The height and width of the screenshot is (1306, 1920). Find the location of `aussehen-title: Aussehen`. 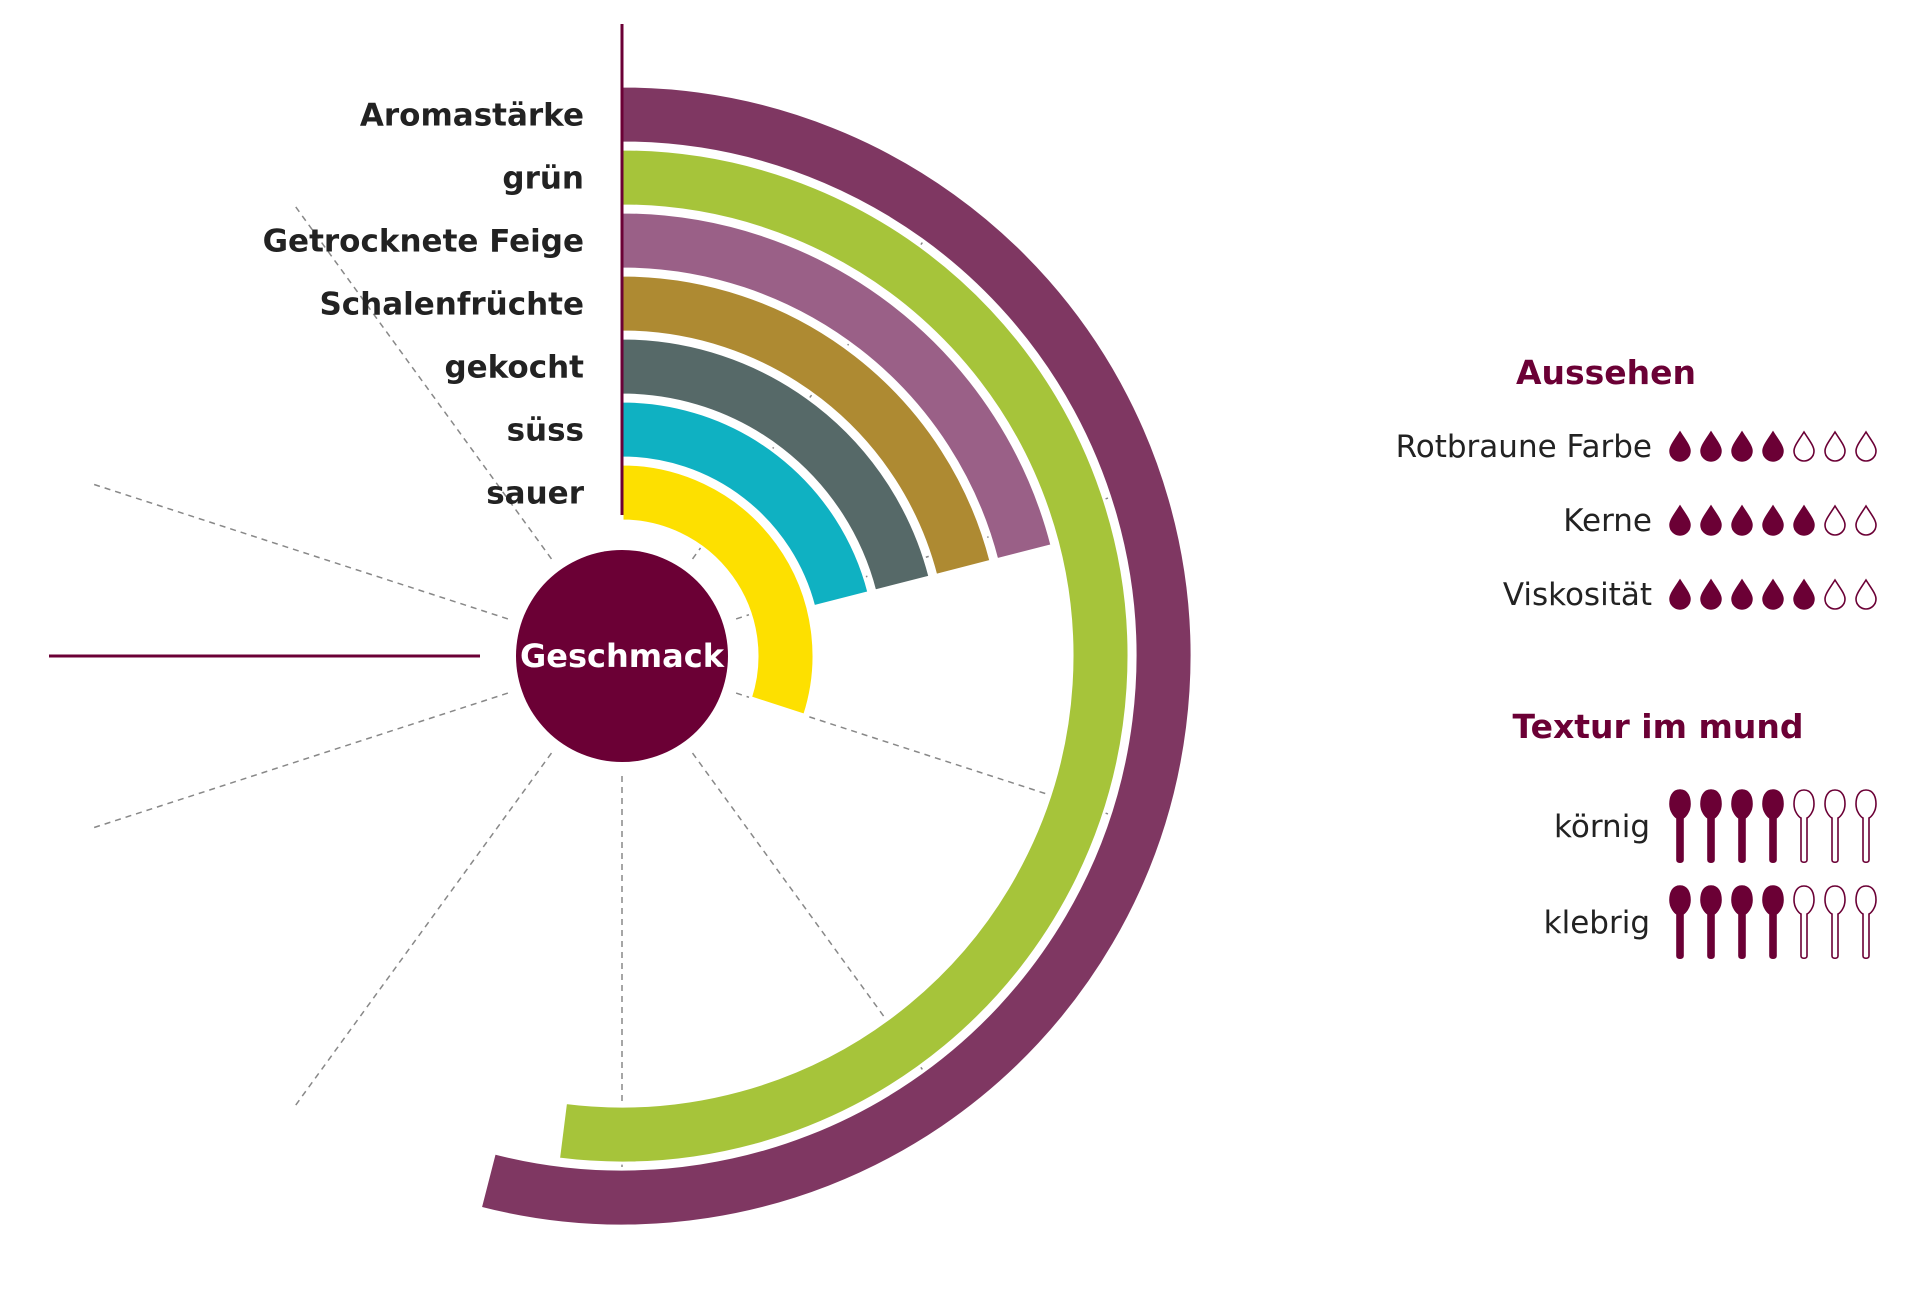

aussehen-title: Aussehen is located at coordinates (1606, 372).